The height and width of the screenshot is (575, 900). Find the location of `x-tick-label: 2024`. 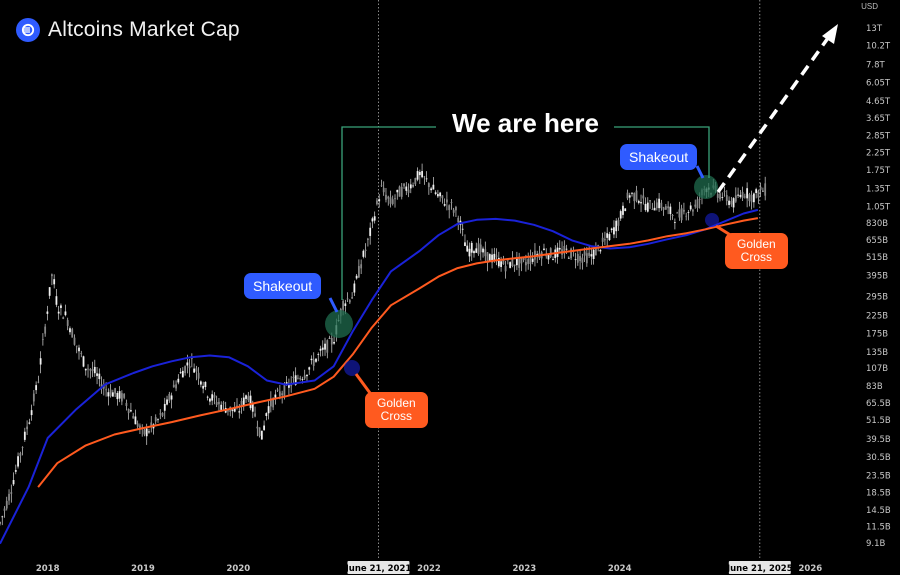

x-tick-label: 2024 is located at coordinates (620, 569).